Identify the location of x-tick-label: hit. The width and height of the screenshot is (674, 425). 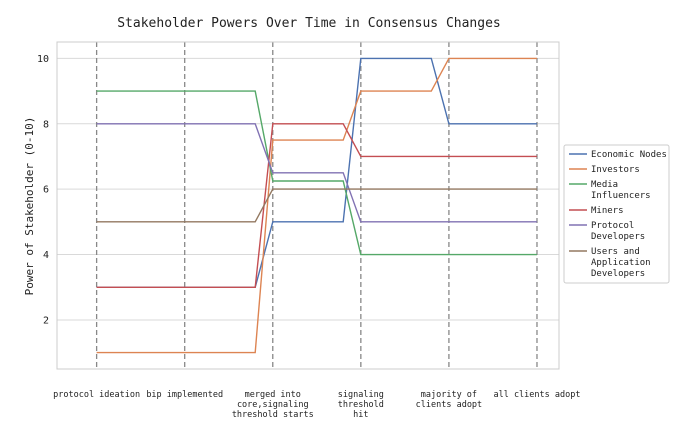
(360, 415).